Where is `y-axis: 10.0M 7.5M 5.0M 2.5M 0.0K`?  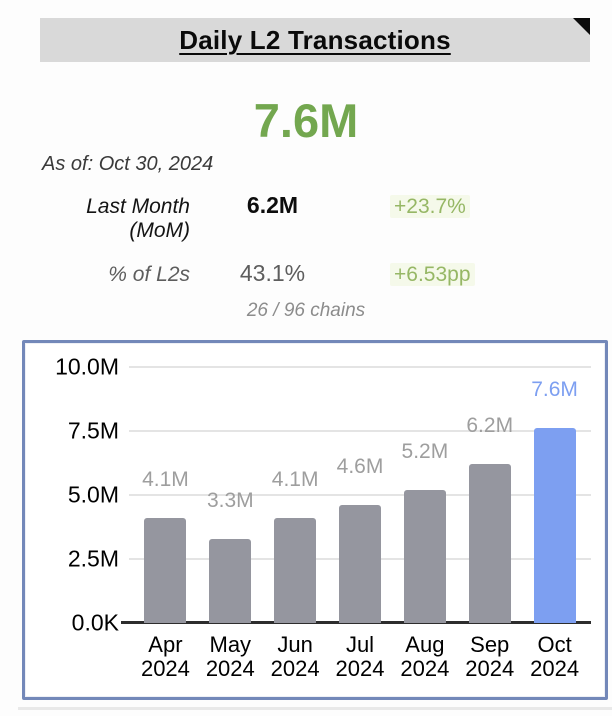
y-axis: 10.0M 7.5M 5.0M 2.5M 0.0K is located at coordinates (72, 495).